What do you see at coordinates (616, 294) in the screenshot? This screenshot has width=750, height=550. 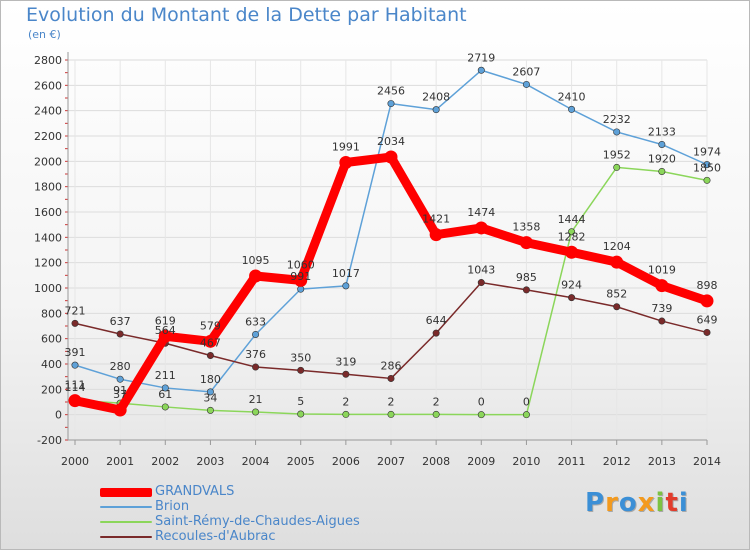 I see `data-label: 852` at bounding box center [616, 294].